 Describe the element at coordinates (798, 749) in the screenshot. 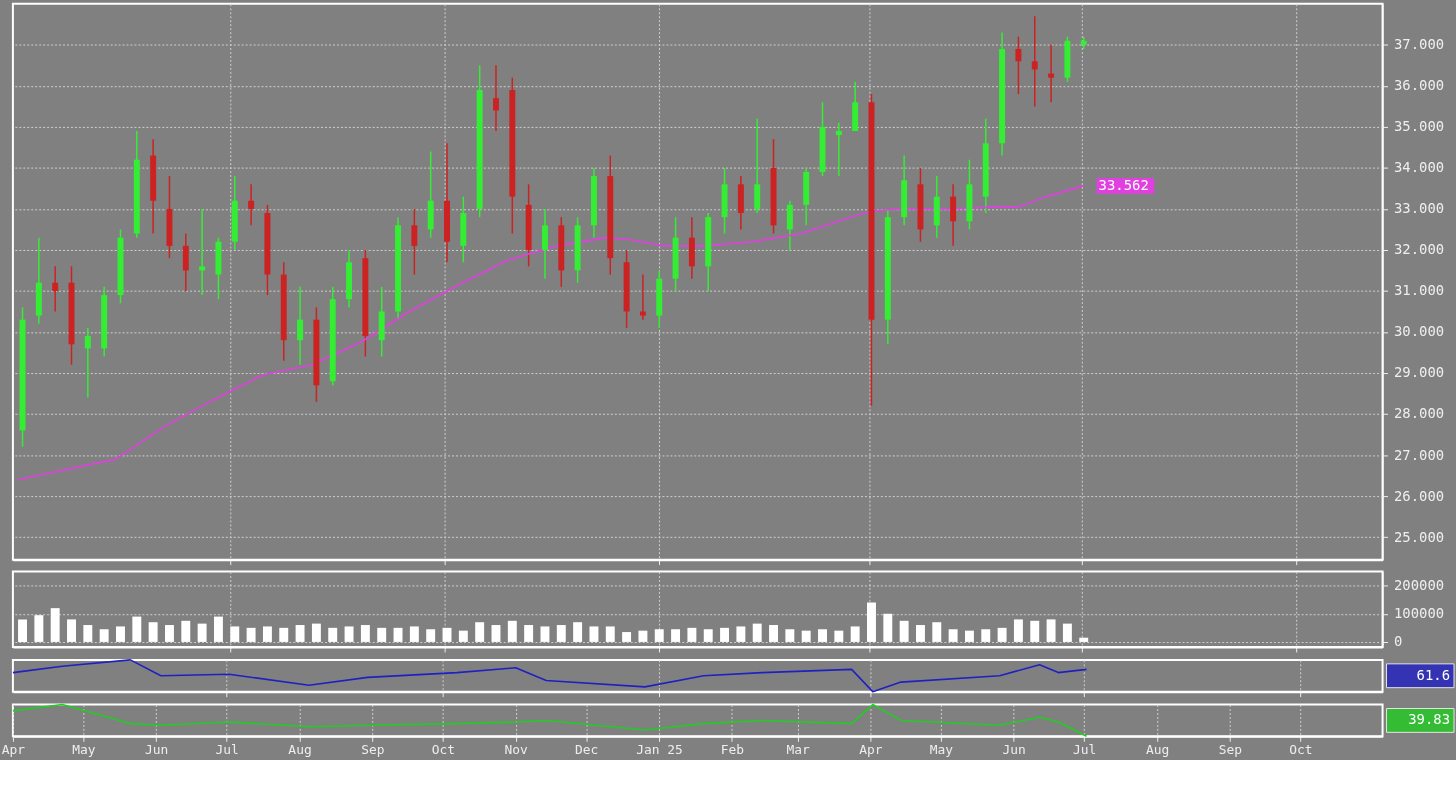

I see `x-tick-label: Mar` at that location.